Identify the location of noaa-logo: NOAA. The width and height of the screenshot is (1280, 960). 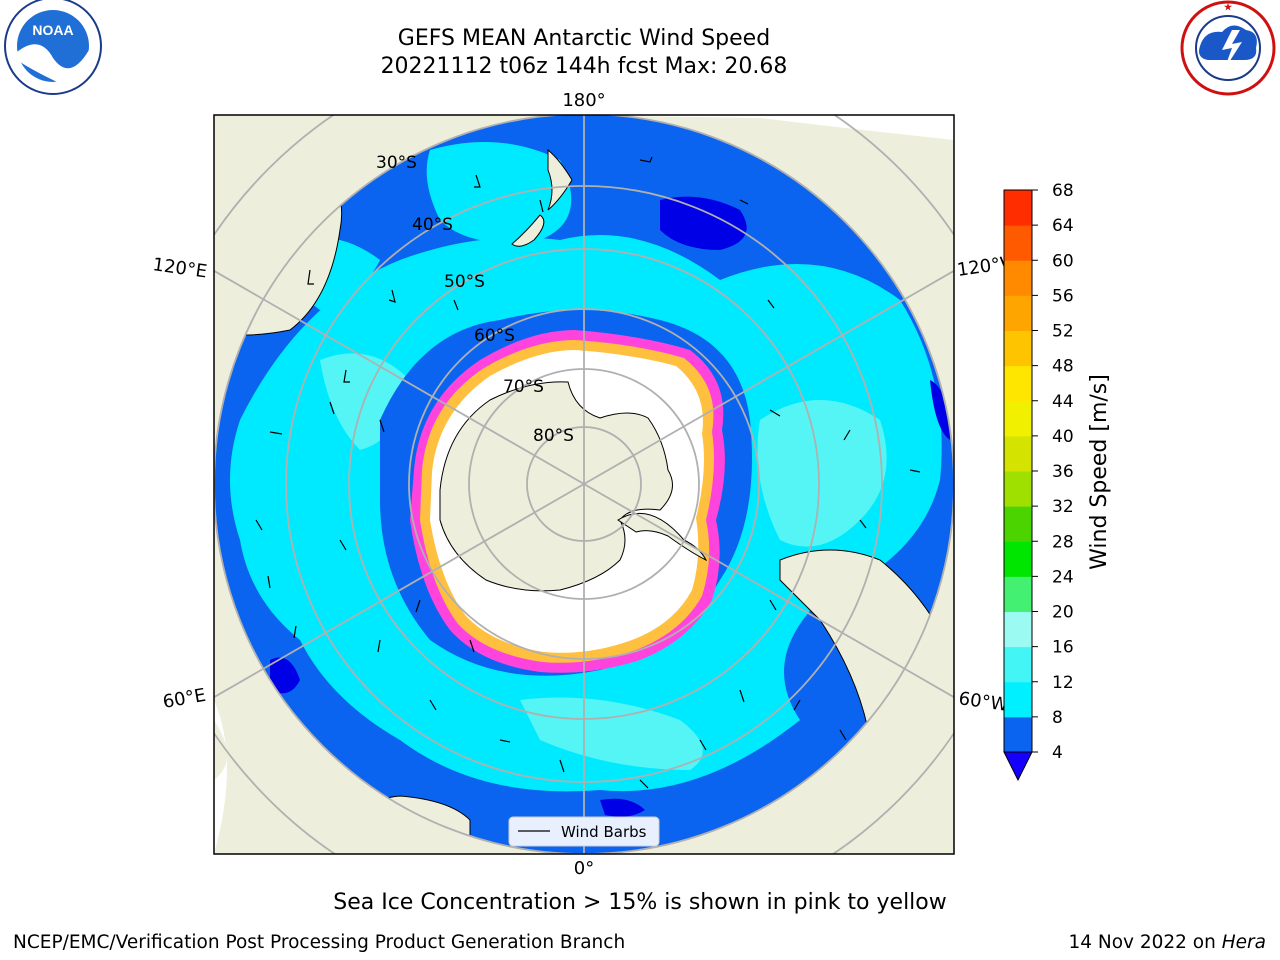
(53, 47).